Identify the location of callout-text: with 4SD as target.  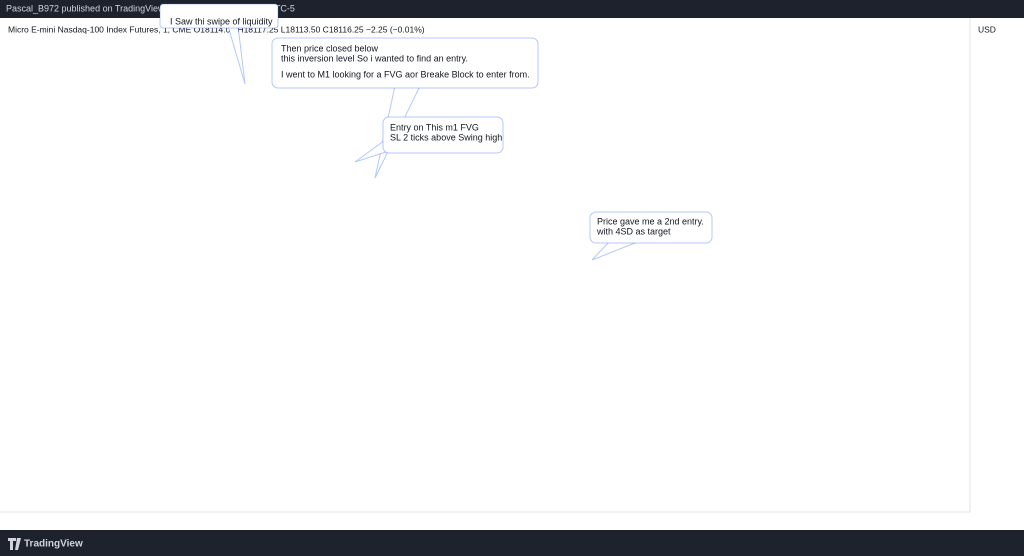
(633, 231).